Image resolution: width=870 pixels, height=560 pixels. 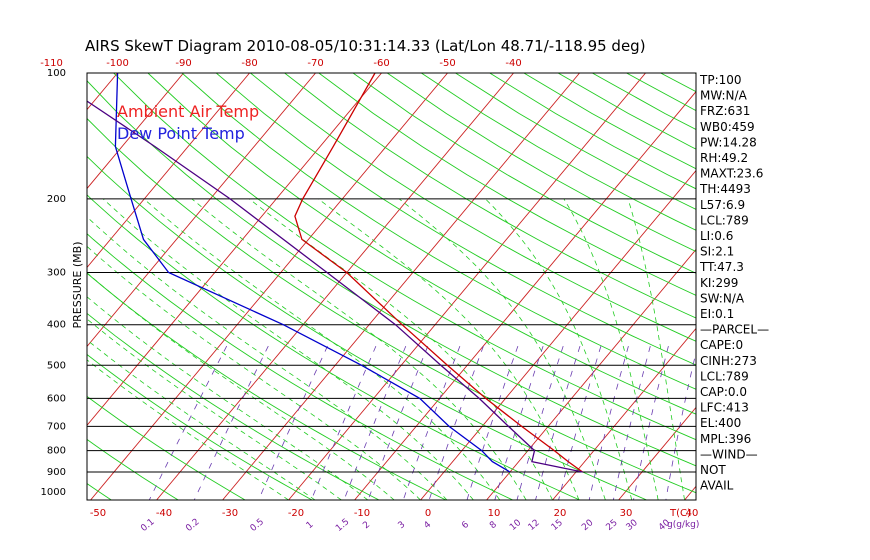 I want to click on bottom-temp-tick-label: -40, so click(x=164, y=513).